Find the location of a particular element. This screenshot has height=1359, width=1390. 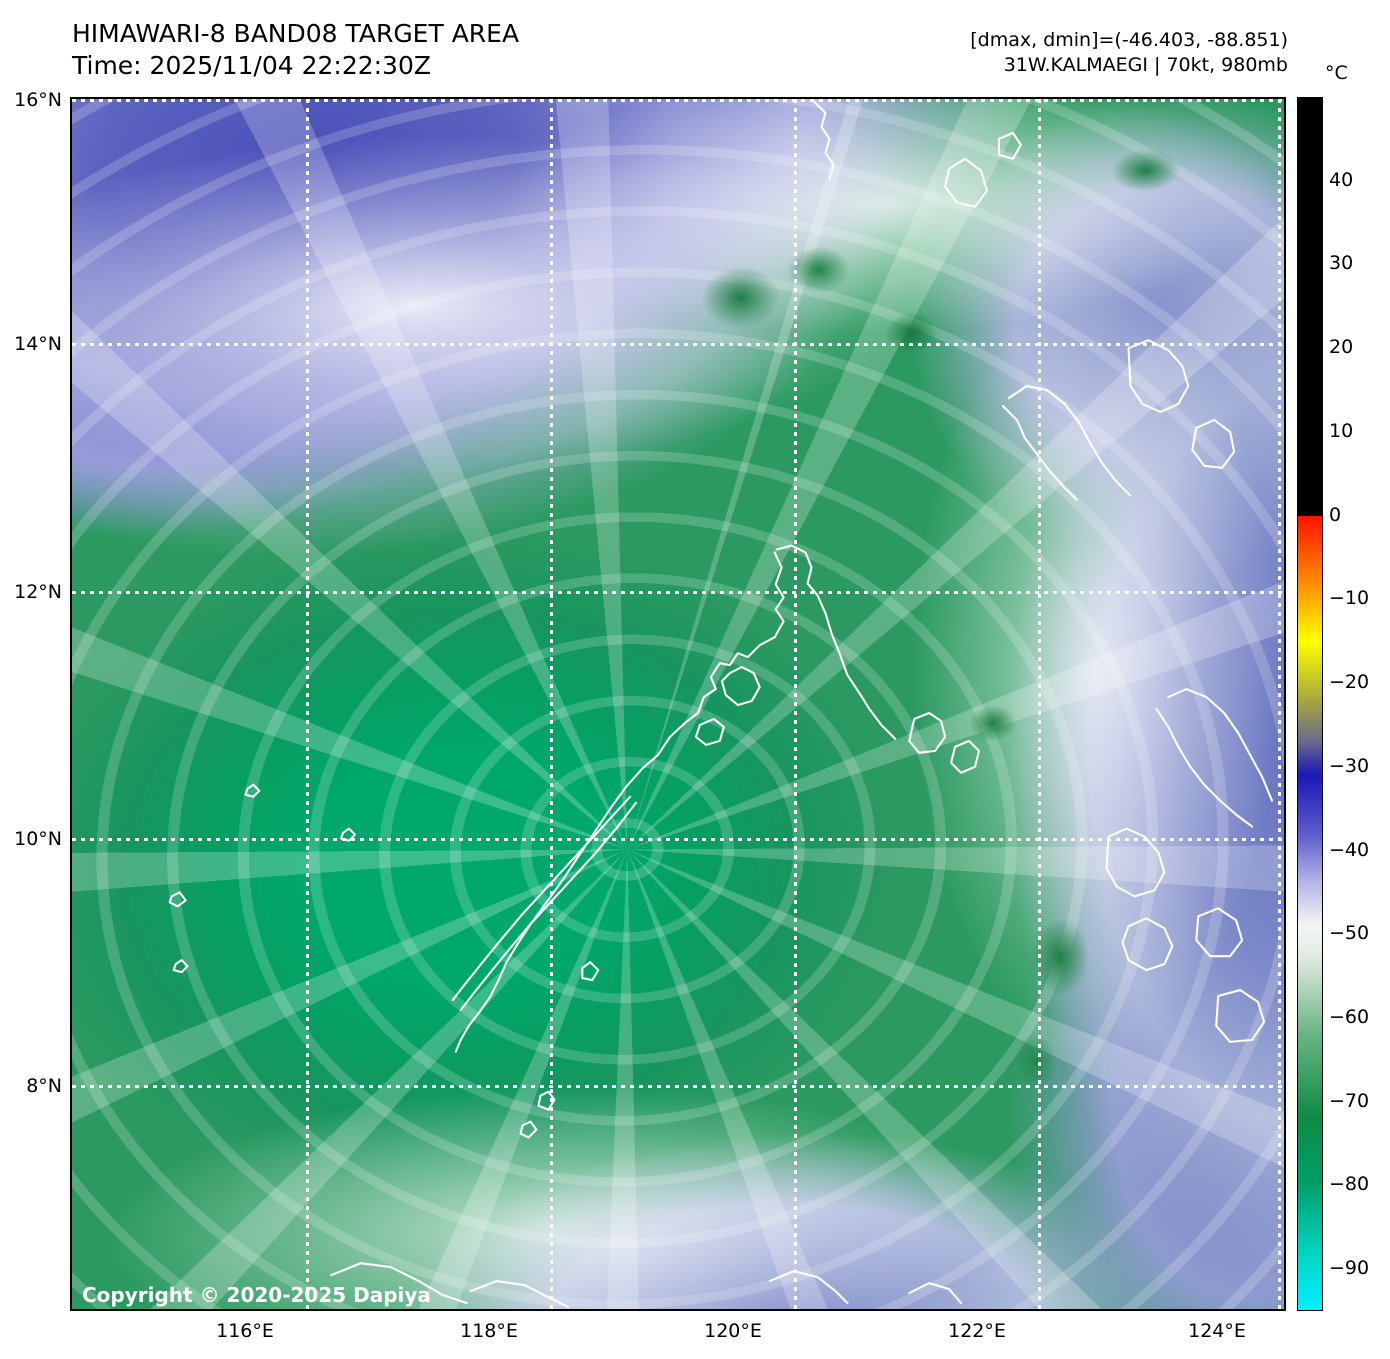

lat-tick-14: 14°N is located at coordinates (38, 344).